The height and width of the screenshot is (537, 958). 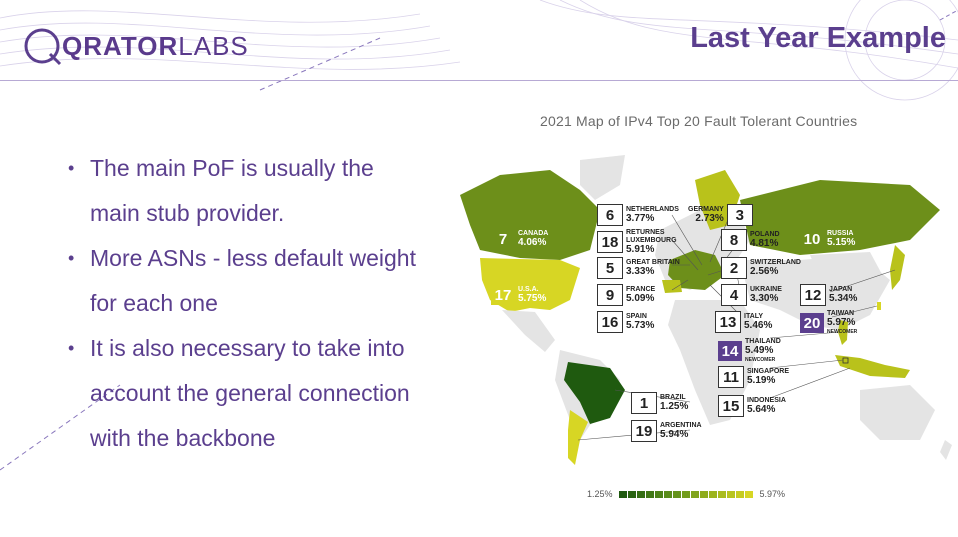 I want to click on rank-badge: 20, so click(x=812, y=323).